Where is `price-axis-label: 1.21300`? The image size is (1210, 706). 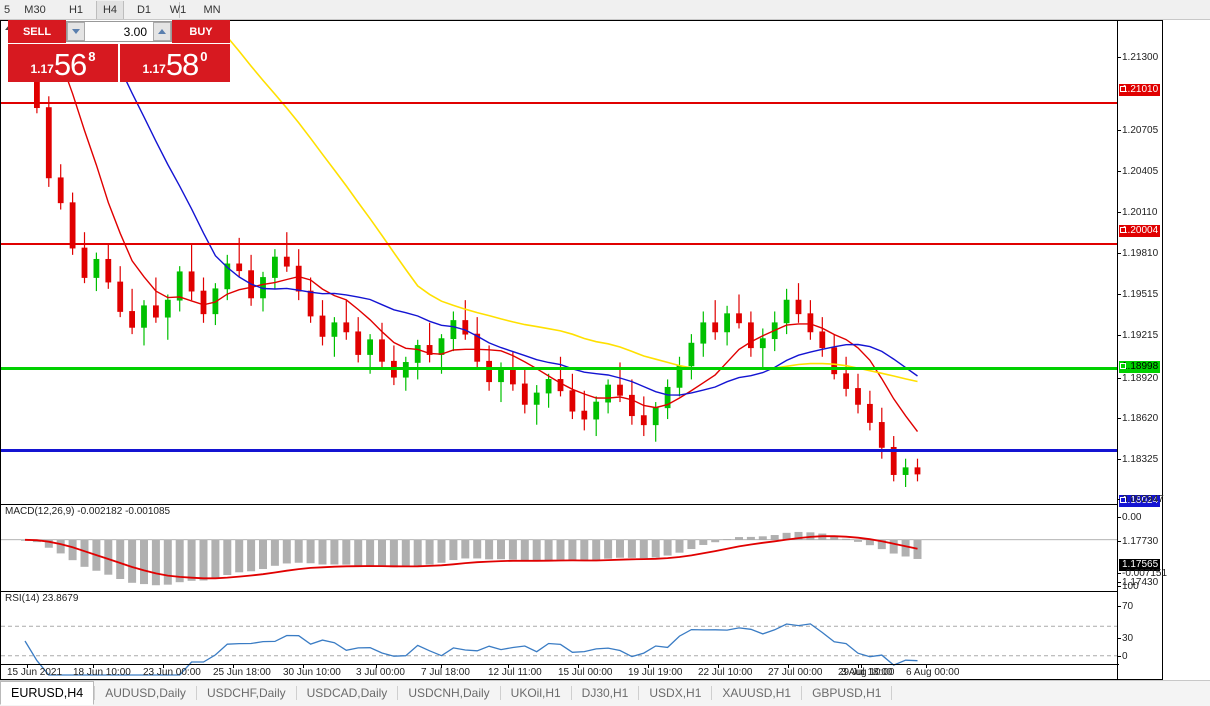
price-axis-label: 1.21300 is located at coordinates (1138, 57).